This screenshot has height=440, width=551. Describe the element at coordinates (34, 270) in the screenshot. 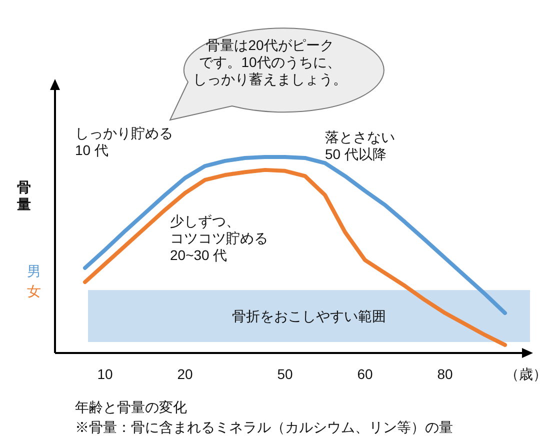

I see `text: 男` at that location.